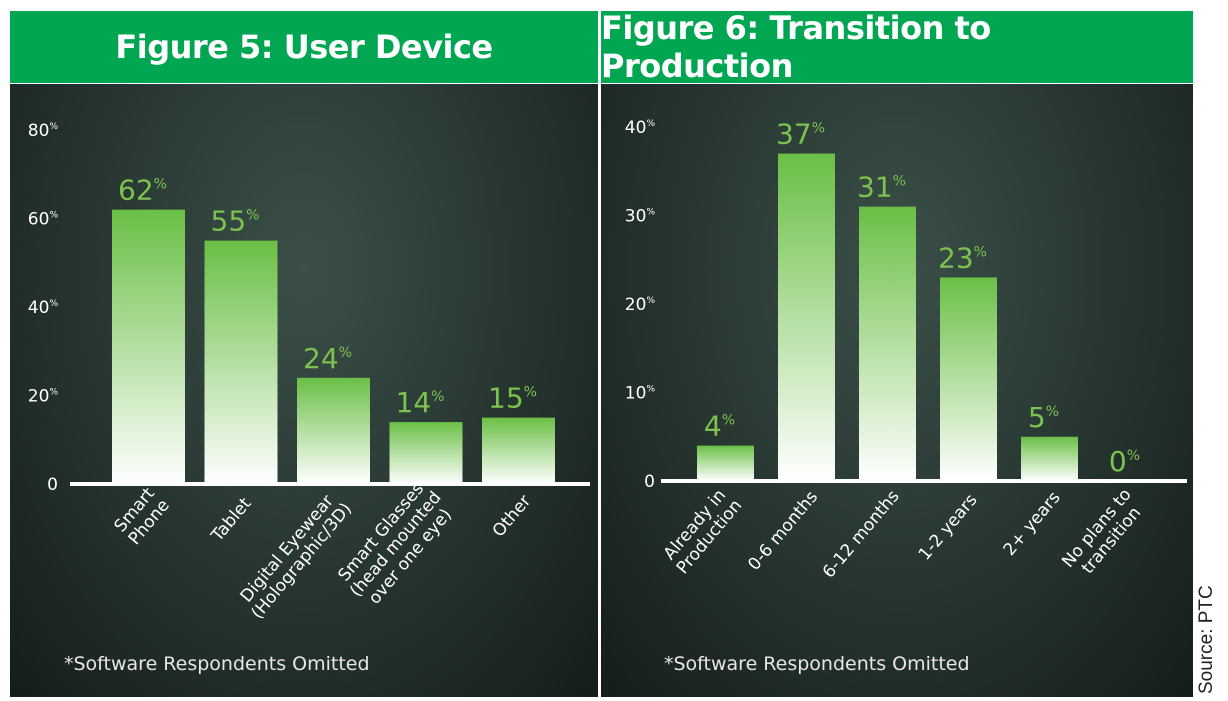 This screenshot has height=701, width=1228. I want to click on fig6-category-label: No plans totransition, so click(1104, 534).